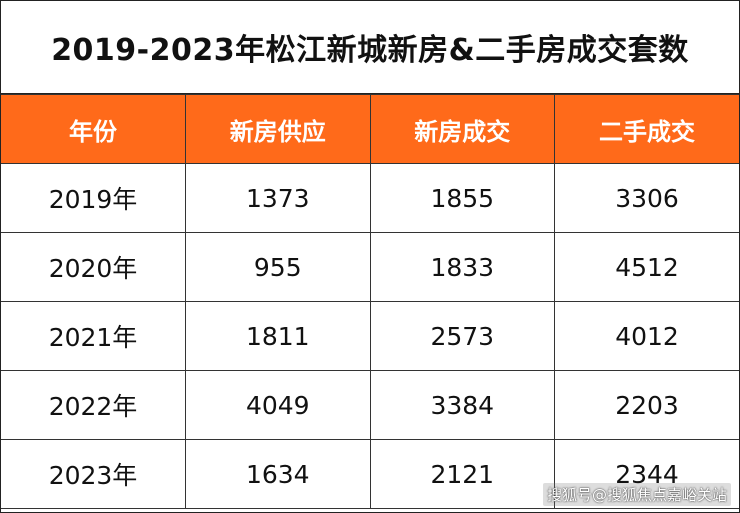  What do you see at coordinates (646, 405) in the screenshot?
I see `cell-second-hand-sales: 2203` at bounding box center [646, 405].